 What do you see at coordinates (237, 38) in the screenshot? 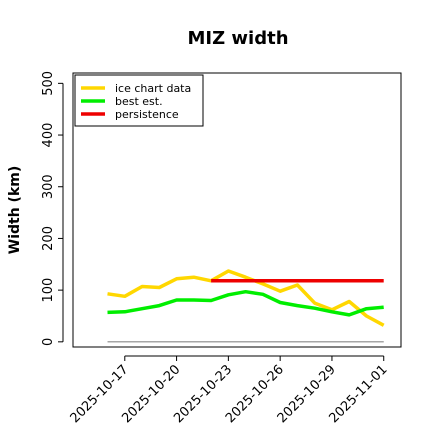
I see `chart-title: MIZ width` at bounding box center [237, 38].